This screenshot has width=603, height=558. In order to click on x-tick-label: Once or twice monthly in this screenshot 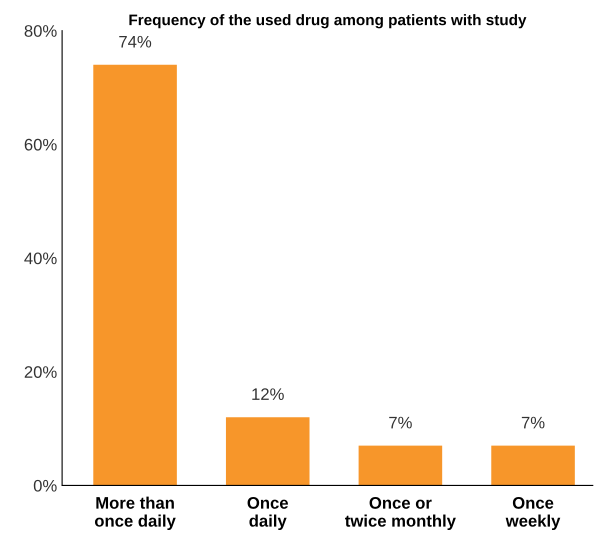, I will do `click(400, 513)`.